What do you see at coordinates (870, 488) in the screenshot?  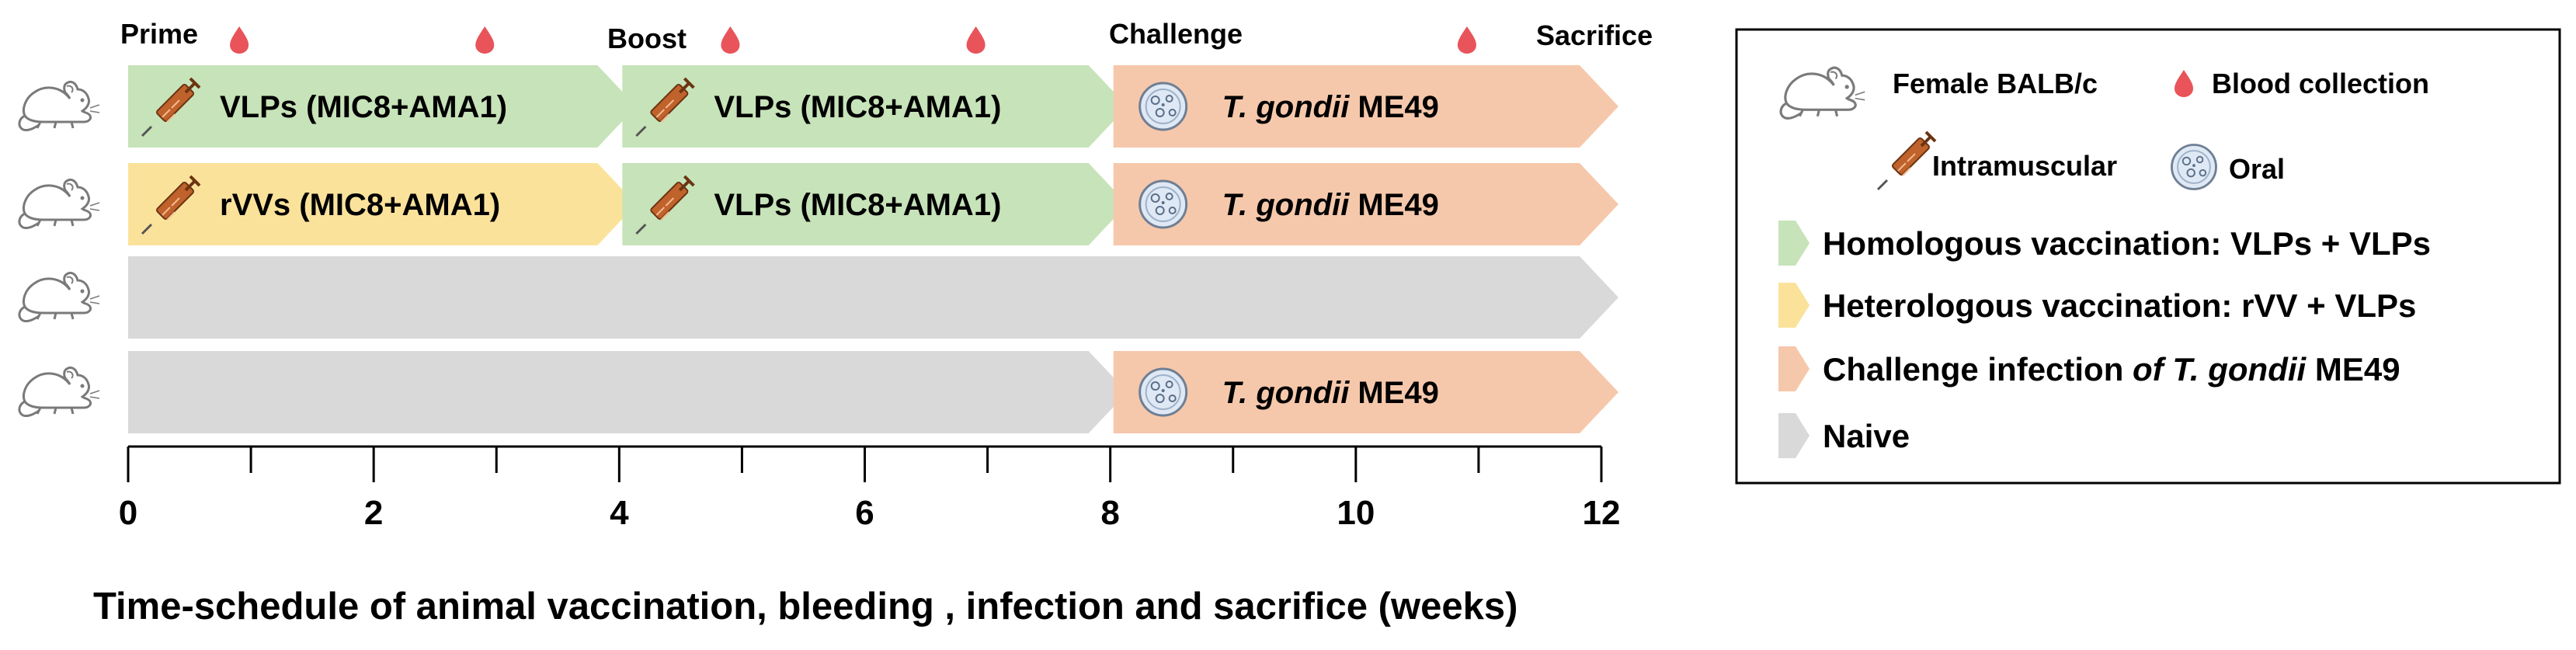 I see `time-axis: 0 2 4 6 8 10 12` at bounding box center [870, 488].